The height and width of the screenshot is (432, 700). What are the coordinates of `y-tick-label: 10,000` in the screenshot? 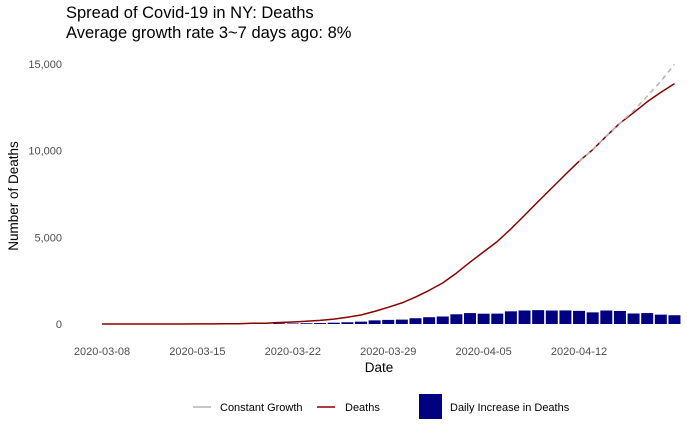 It's located at (45, 152).